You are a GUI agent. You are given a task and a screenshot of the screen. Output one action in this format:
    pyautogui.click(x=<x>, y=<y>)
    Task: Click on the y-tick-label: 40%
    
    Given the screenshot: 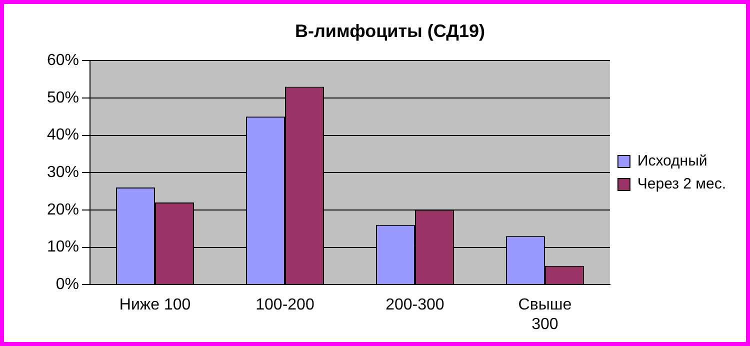 What is the action you would take?
    pyautogui.click(x=63, y=135)
    